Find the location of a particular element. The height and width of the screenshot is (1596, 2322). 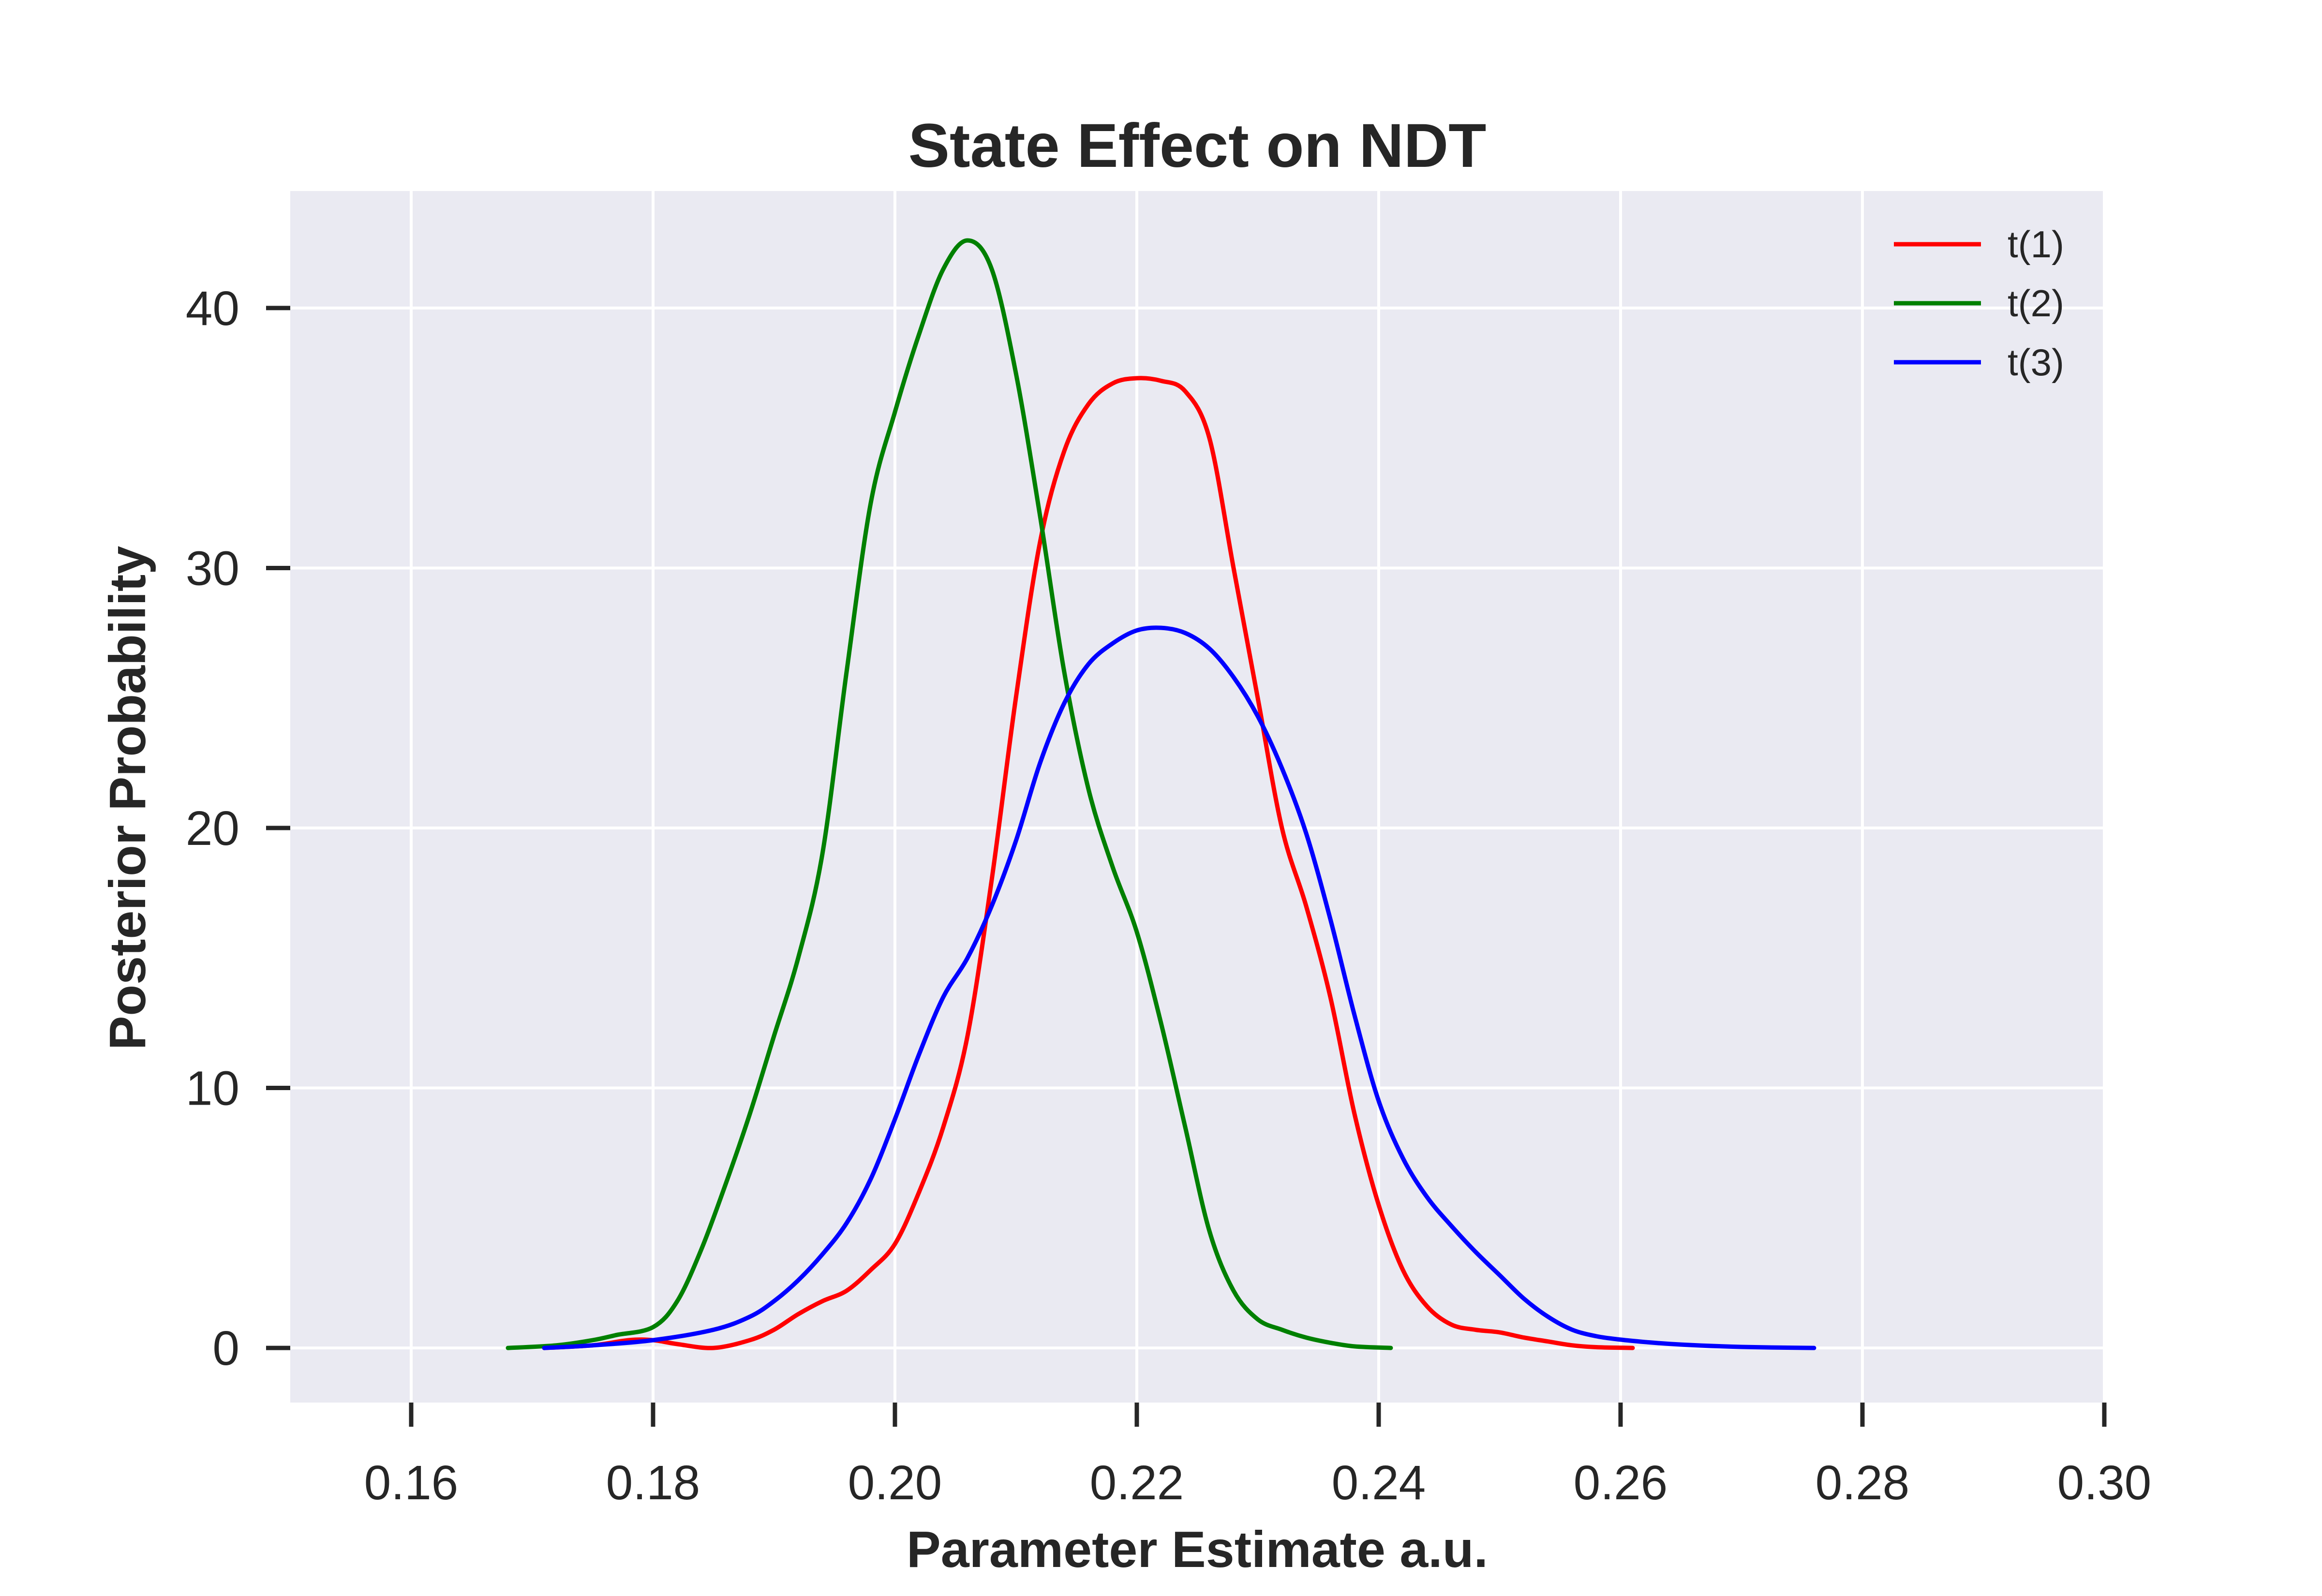

legend-label-3: t(3) is located at coordinates (2036, 362).